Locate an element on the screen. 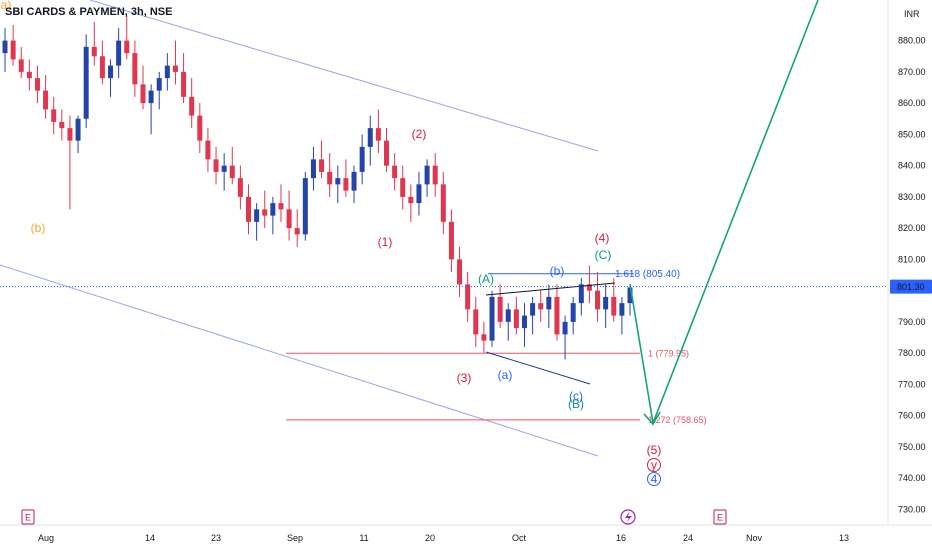  time-tick-label: 13 is located at coordinates (844, 538).